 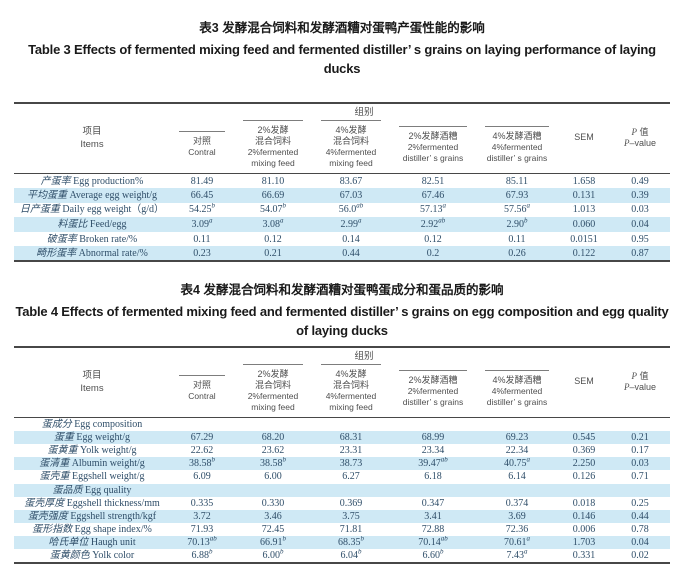 I want to click on table-cell: 68.31, so click(x=351, y=437).